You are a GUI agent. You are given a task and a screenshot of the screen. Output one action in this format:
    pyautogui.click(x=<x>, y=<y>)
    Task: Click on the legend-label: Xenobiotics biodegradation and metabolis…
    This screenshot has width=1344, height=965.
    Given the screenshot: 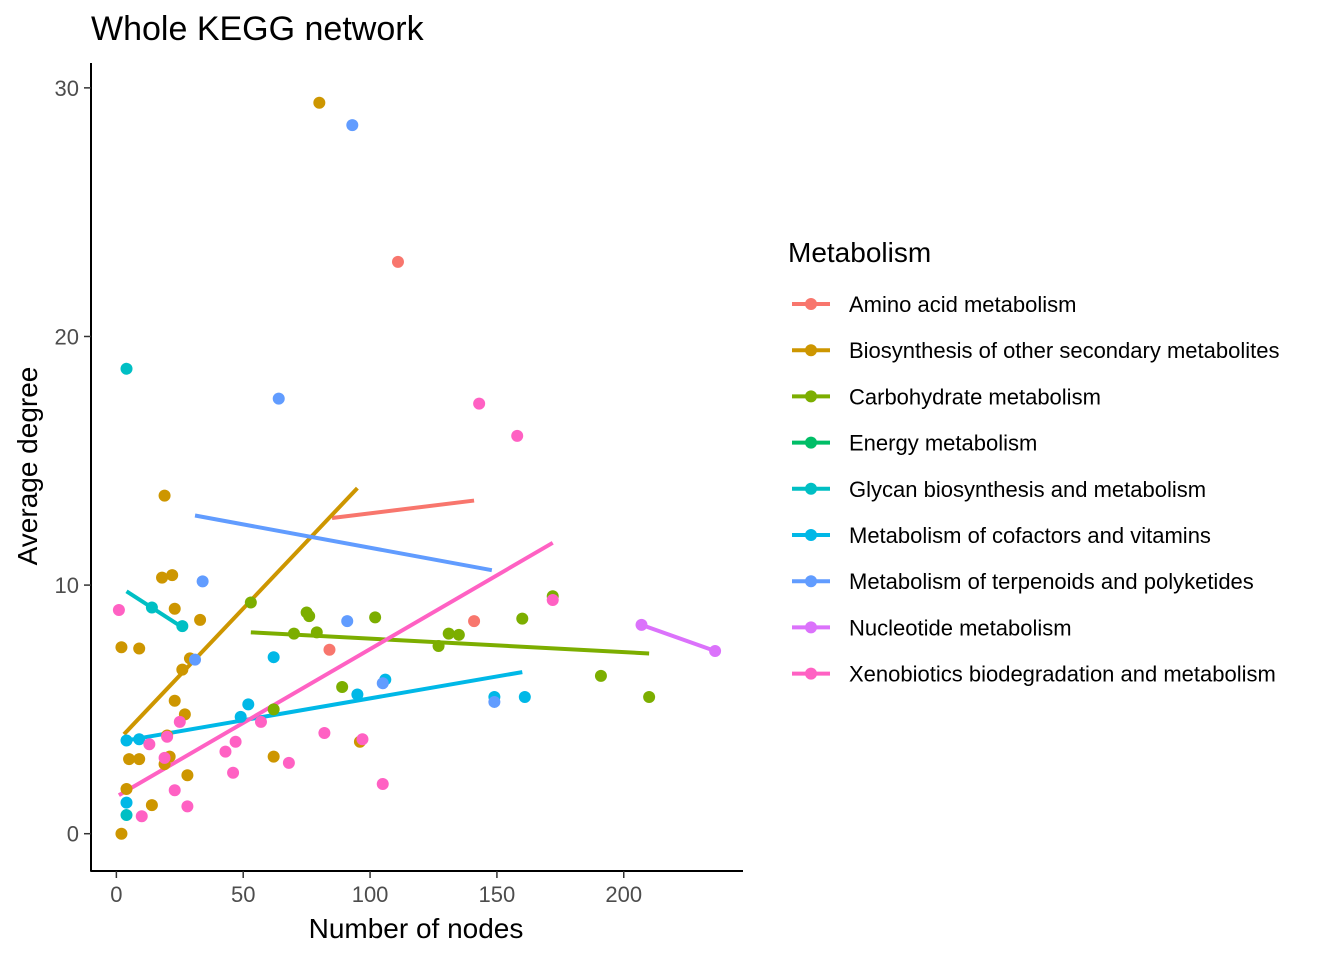 What is the action you would take?
    pyautogui.click(x=1062, y=674)
    